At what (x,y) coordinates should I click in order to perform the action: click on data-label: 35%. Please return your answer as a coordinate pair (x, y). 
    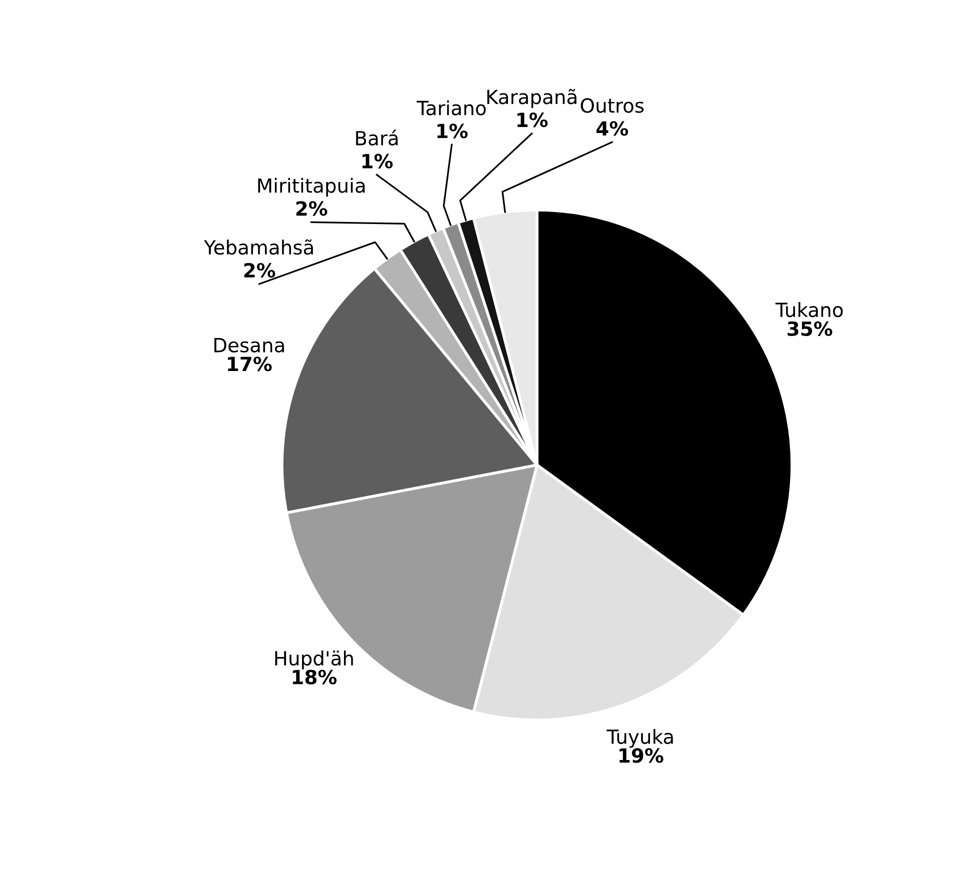
    Looking at the image, I should click on (810, 328).